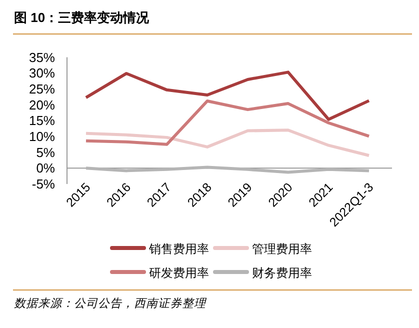 Image resolution: width=419 pixels, height=328 pixels. Describe the element at coordinates (178, 249) in the screenshot. I see `legend-label: 销售费用率` at that location.